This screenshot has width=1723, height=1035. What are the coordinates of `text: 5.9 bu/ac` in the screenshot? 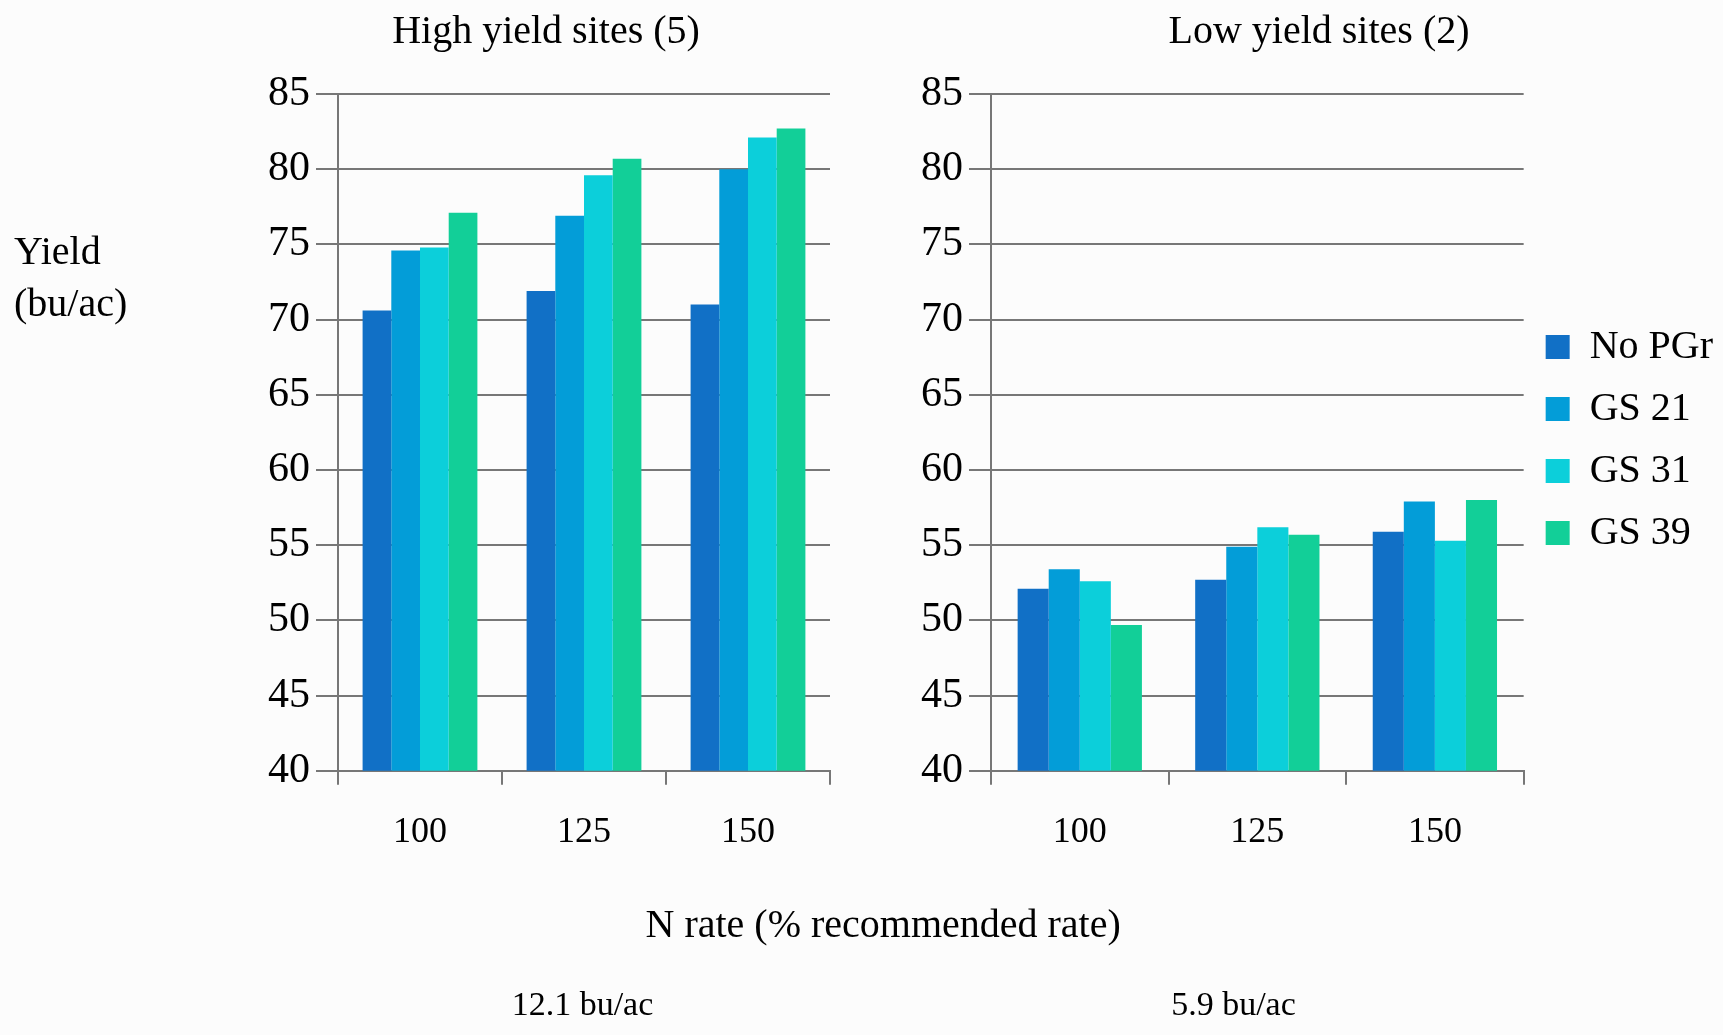 It's located at (1233, 1004).